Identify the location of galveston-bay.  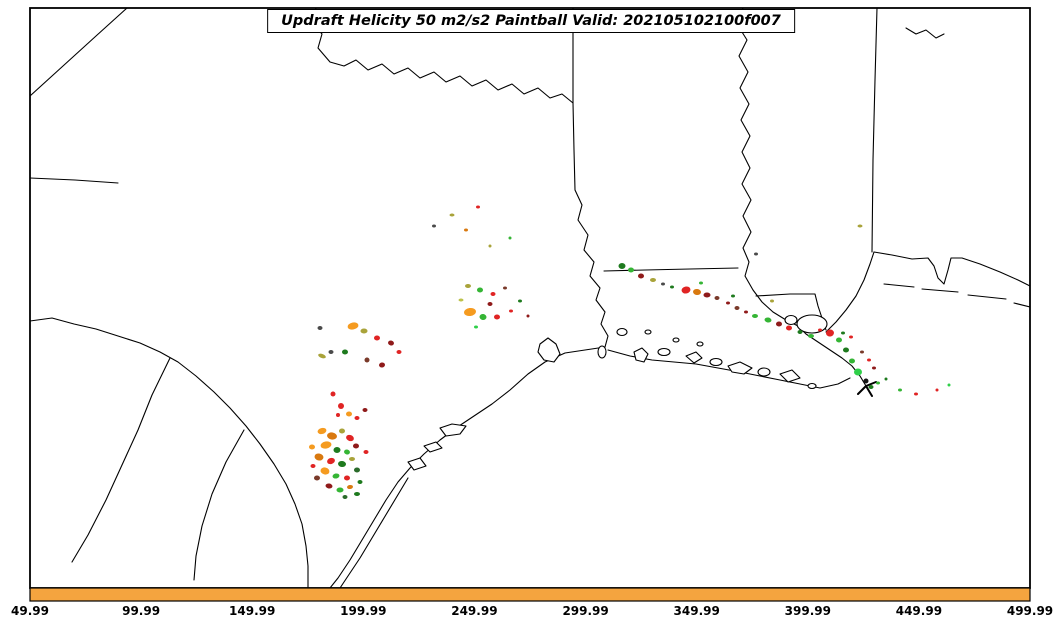
(549, 350).